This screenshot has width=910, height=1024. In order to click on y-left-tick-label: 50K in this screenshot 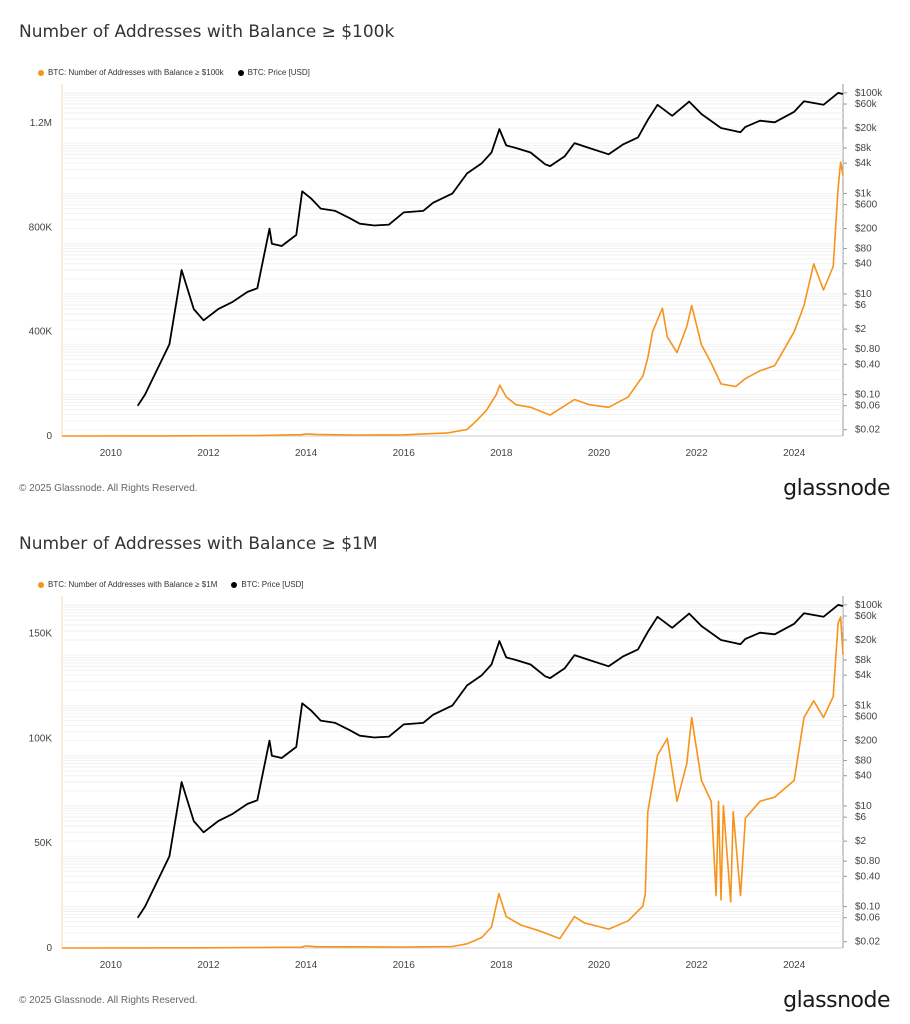, I will do `click(43, 843)`.